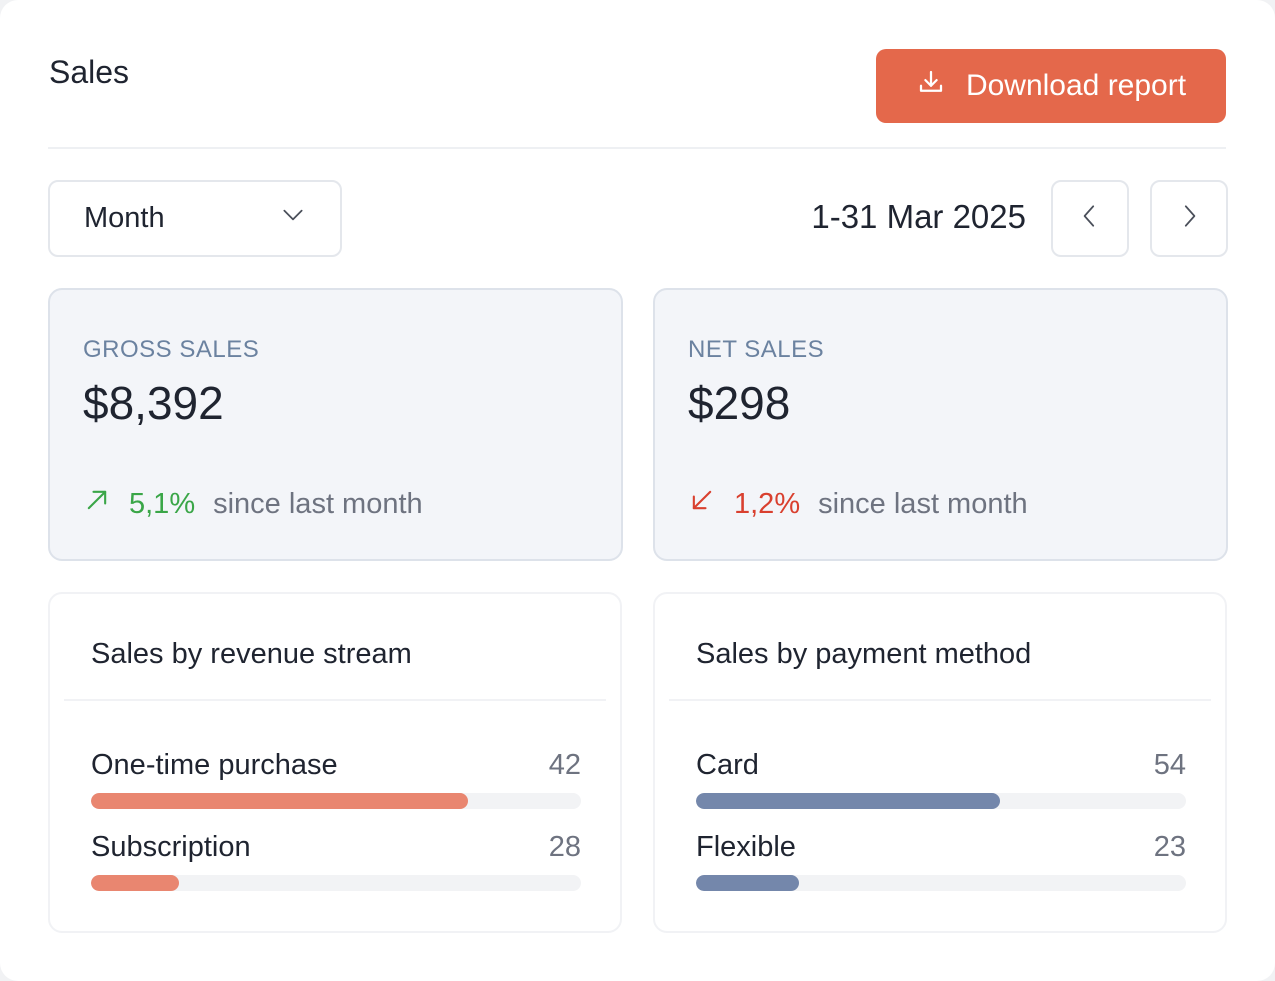  I want to click on list-item: Card 54, so click(941, 779).